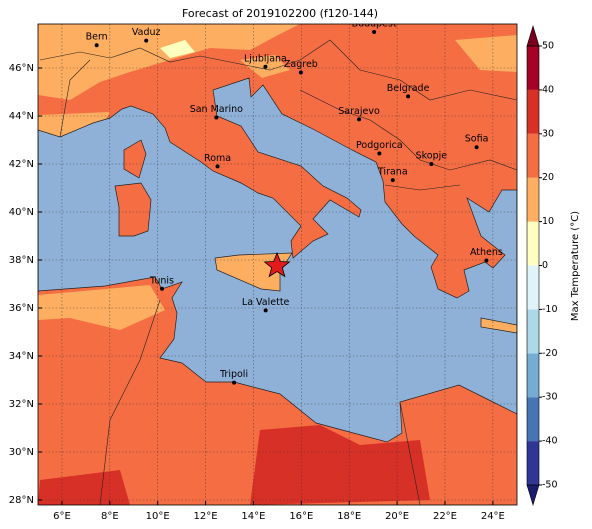  Describe the element at coordinates (533, 495) in the screenshot. I see `colorbar-extend-under` at that location.